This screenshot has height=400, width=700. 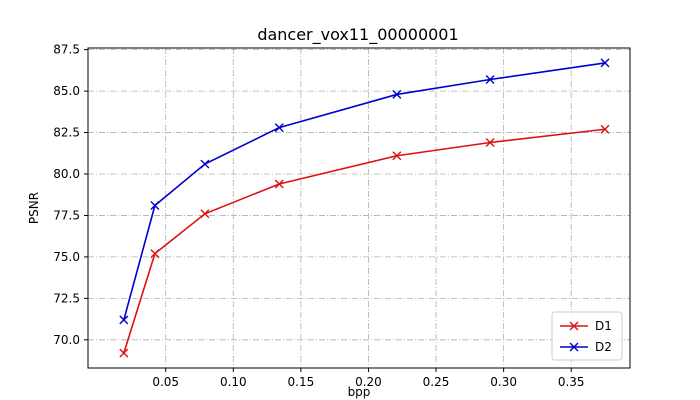 I want to click on x-tick-label: 0.35, so click(x=571, y=382).